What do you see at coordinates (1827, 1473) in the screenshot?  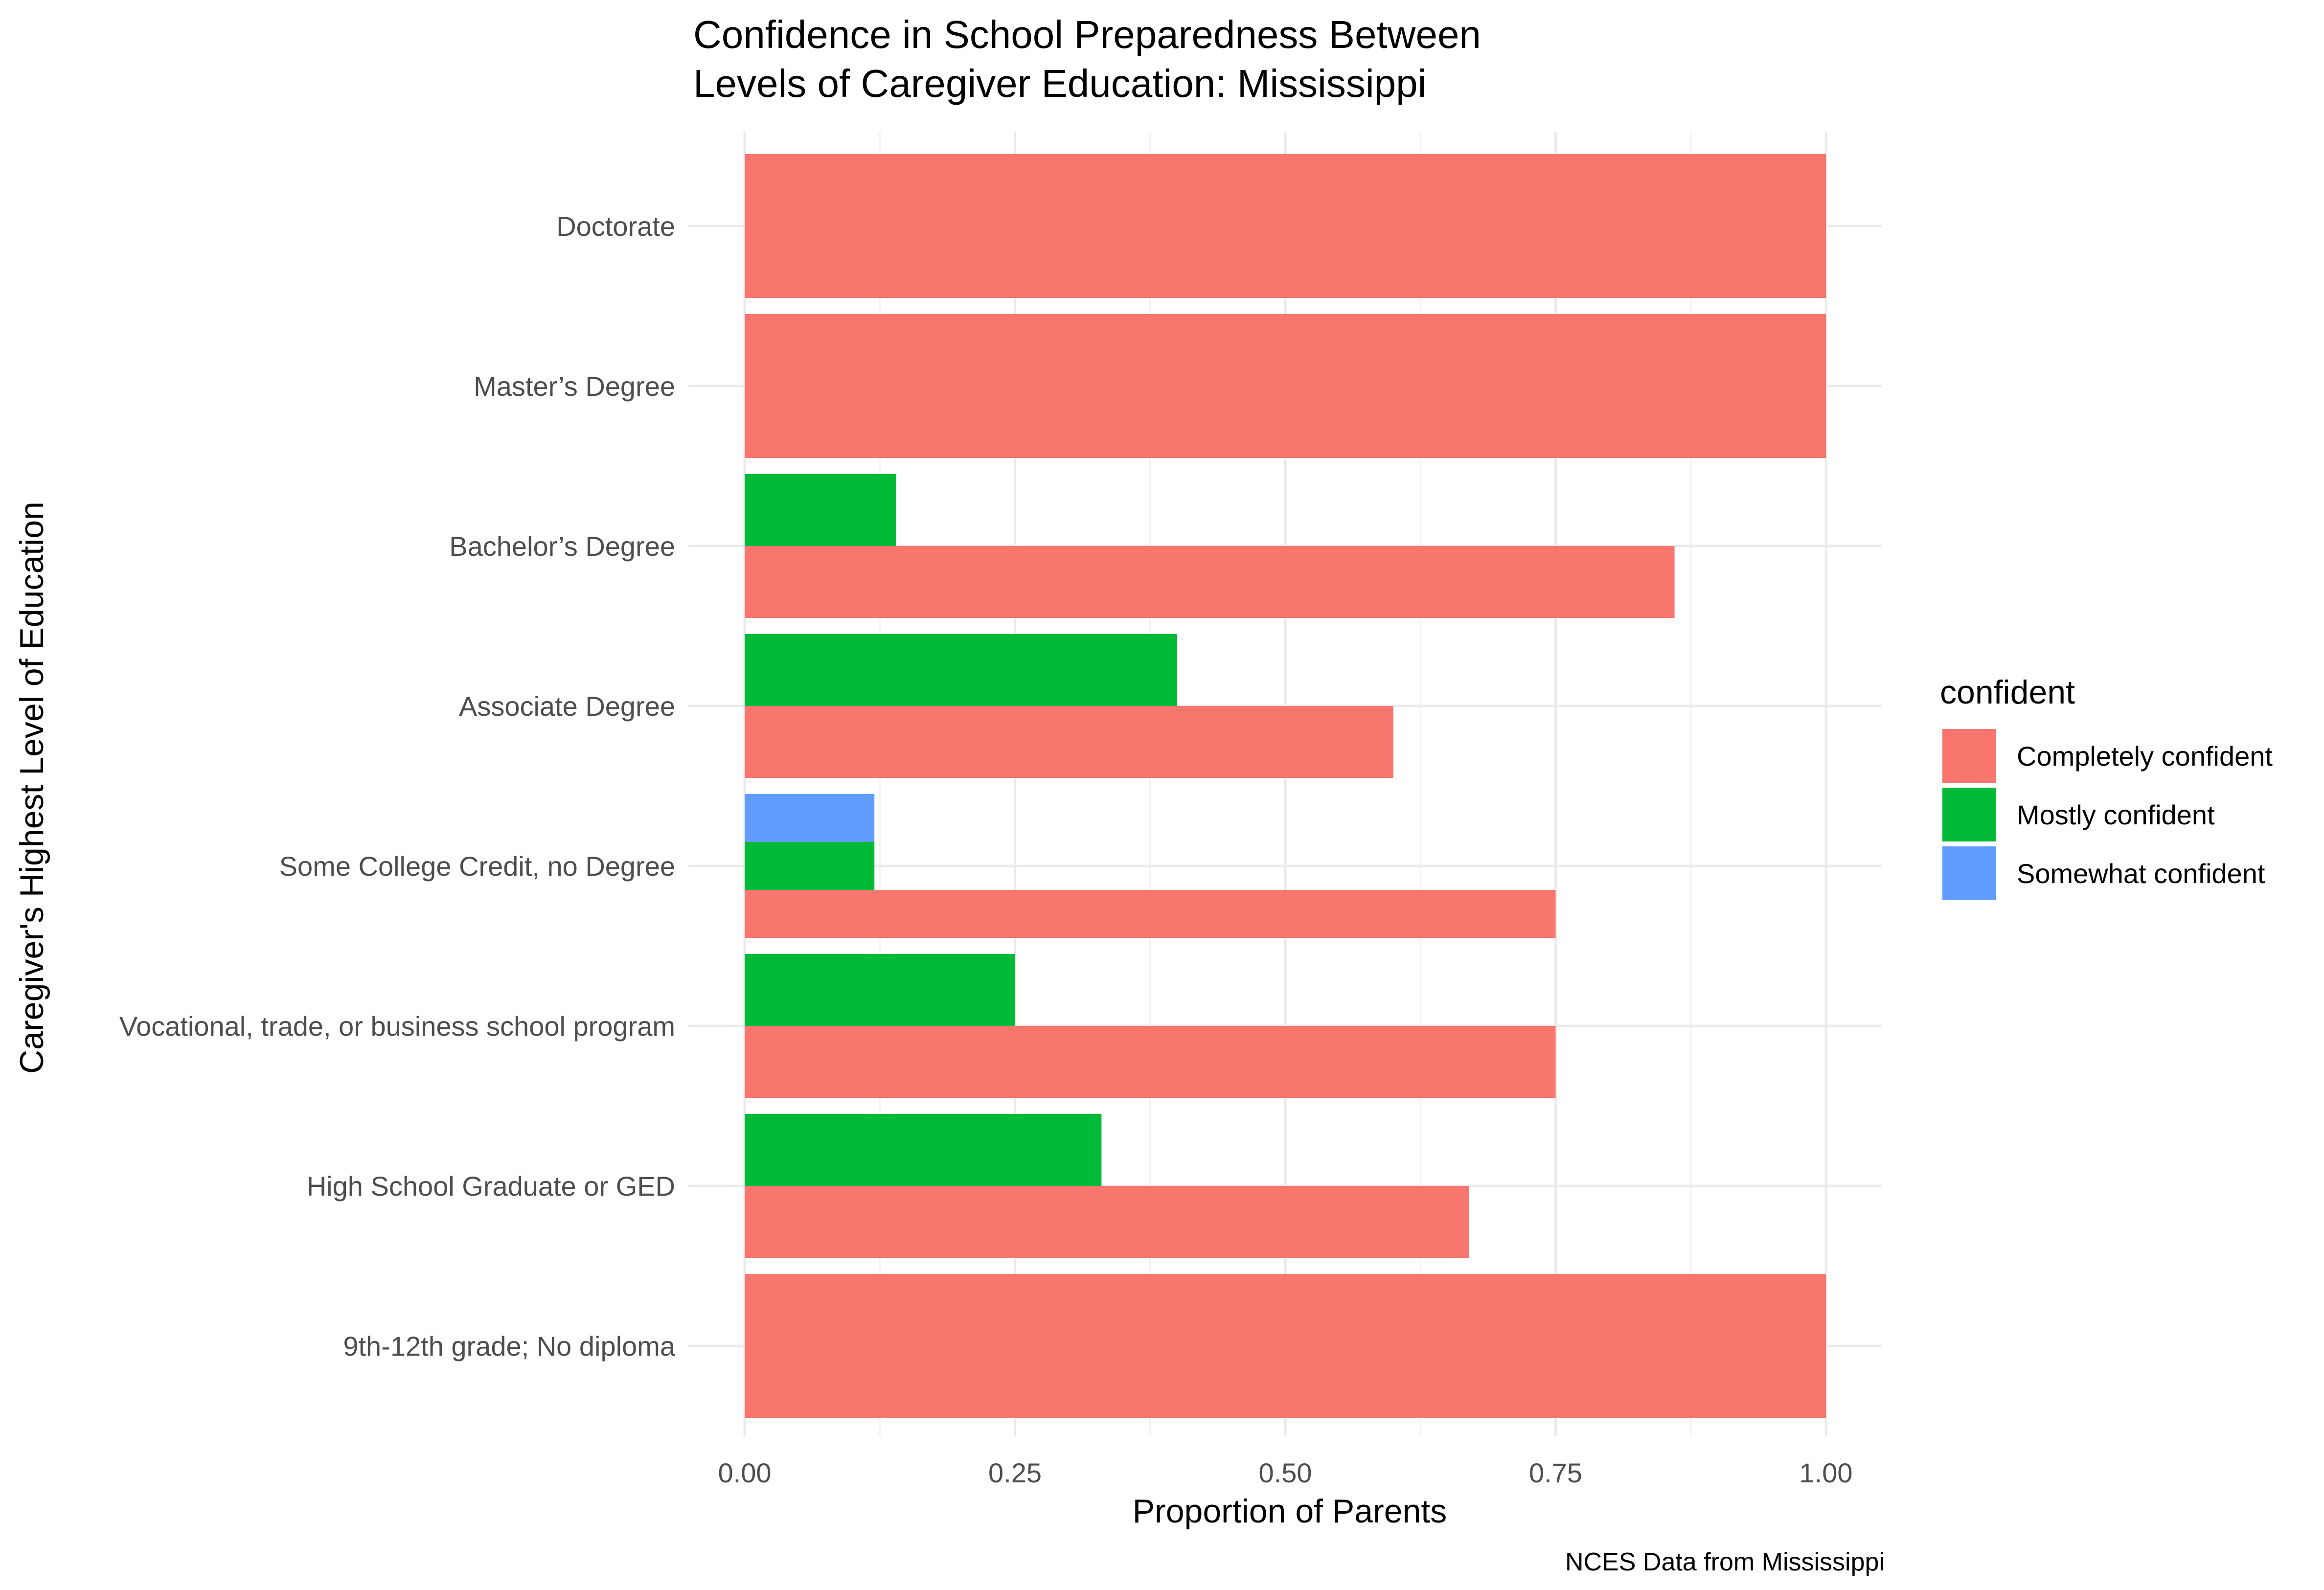 I see `x-tick-label: 1.00` at bounding box center [1827, 1473].